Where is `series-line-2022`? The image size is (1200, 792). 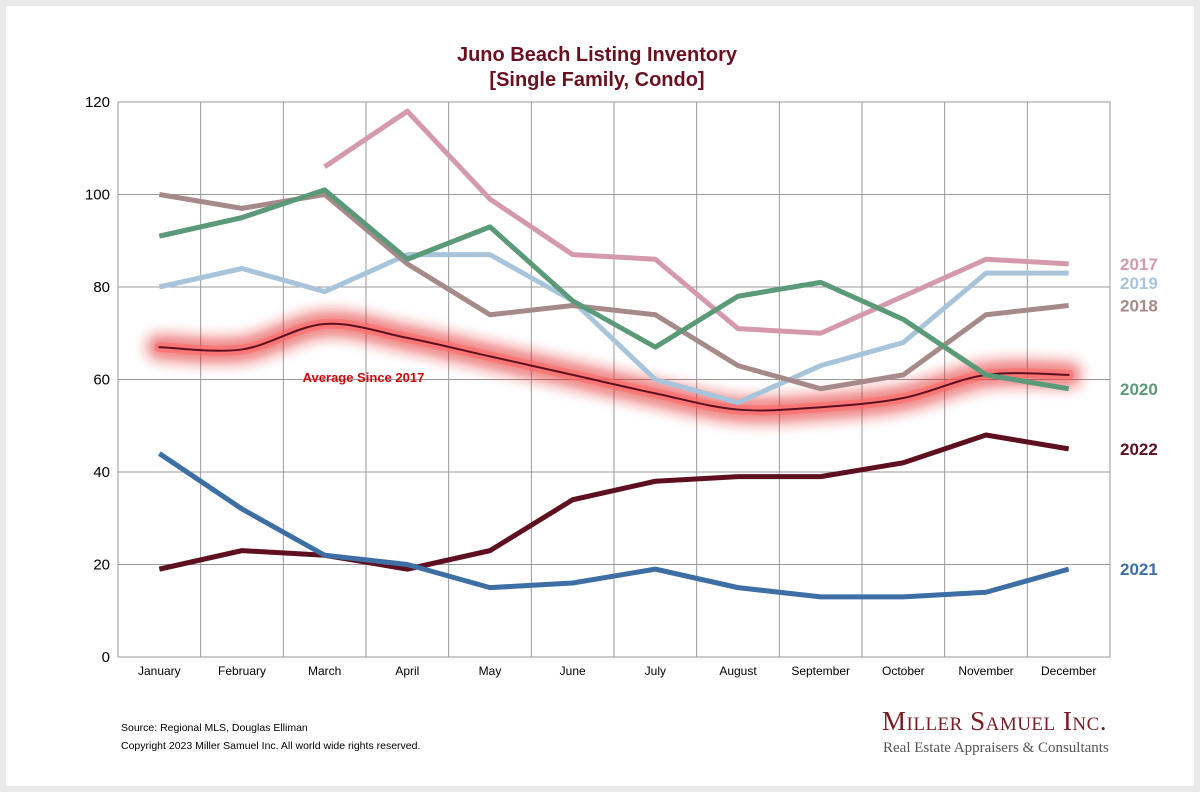
series-line-2022 is located at coordinates (614, 502).